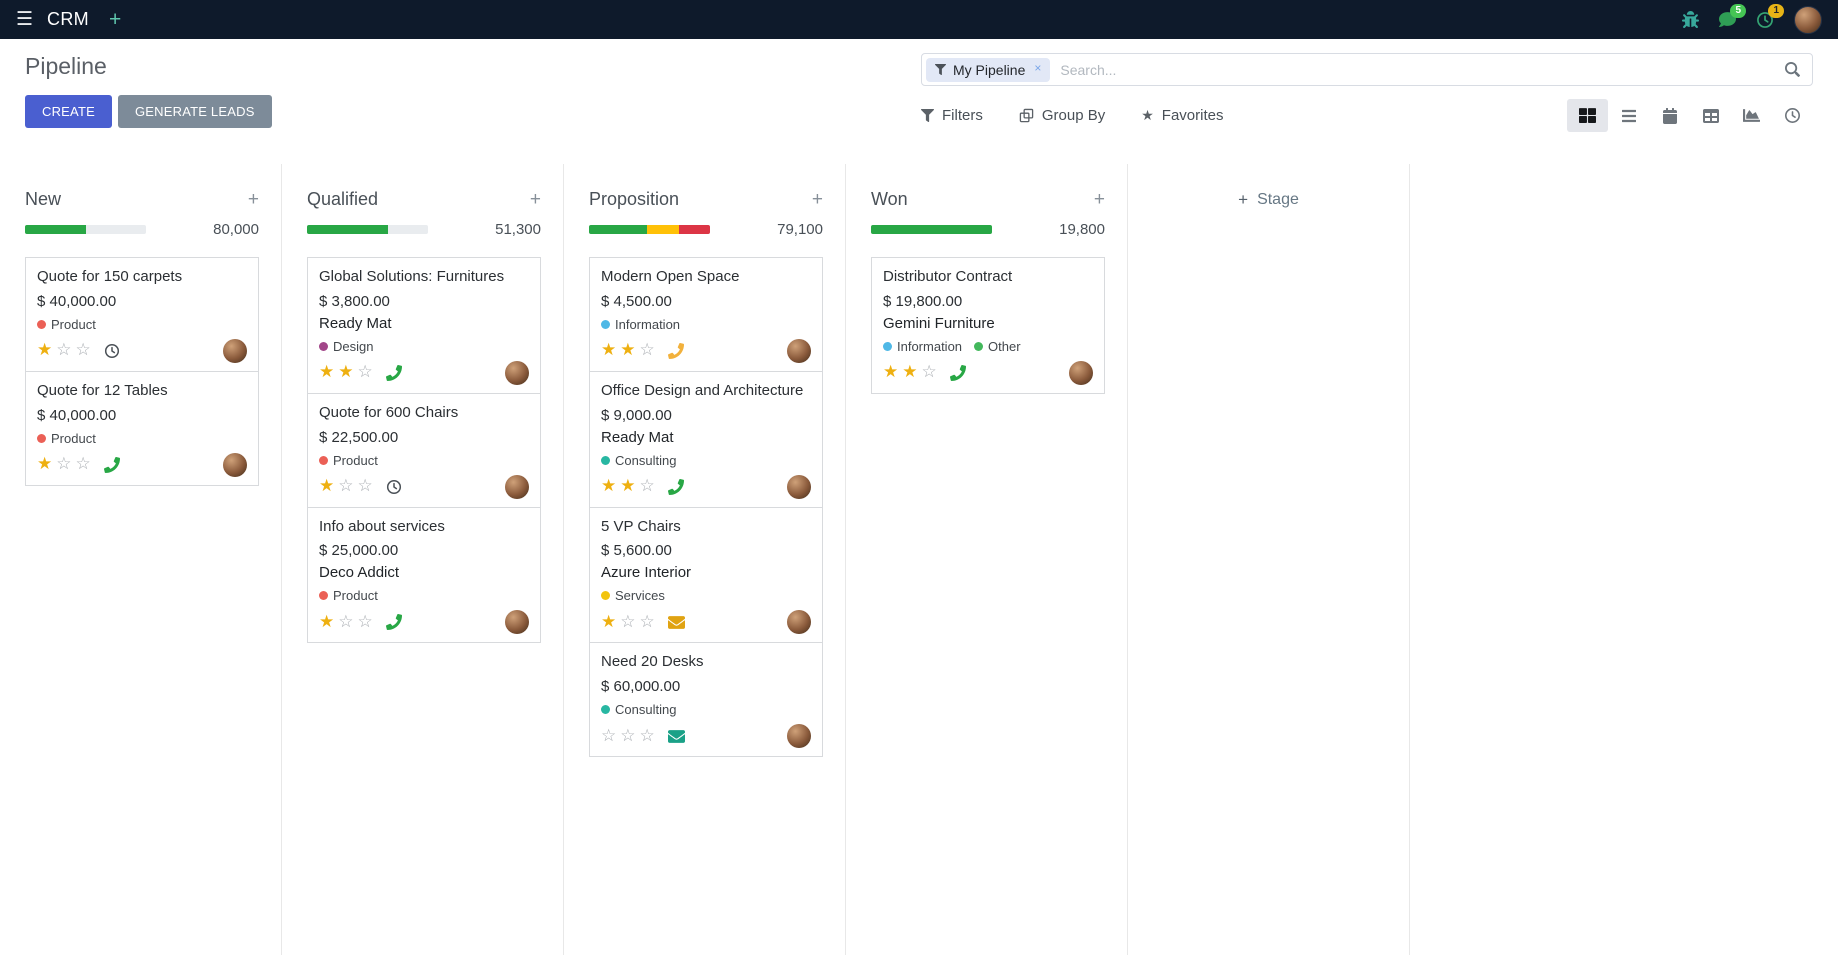 The image size is (1838, 955). Describe the element at coordinates (1269, 559) in the screenshot. I see `add-stage-button: + Stage` at that location.